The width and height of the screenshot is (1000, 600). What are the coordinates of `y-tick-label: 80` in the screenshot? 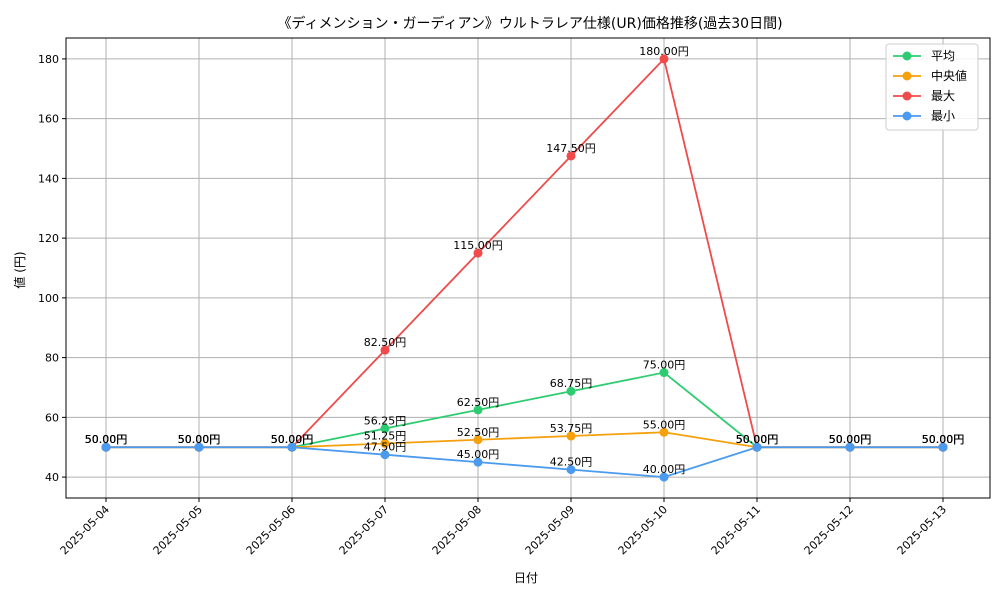 It's located at (52, 358).